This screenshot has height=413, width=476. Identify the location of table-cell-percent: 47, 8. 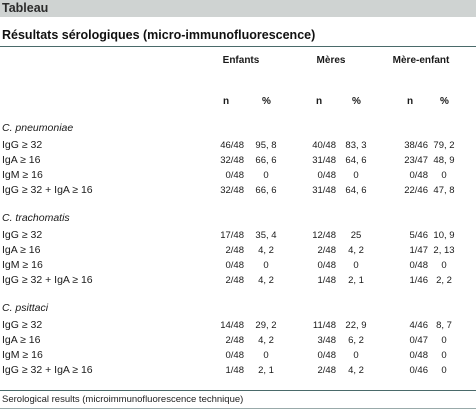
(444, 190).